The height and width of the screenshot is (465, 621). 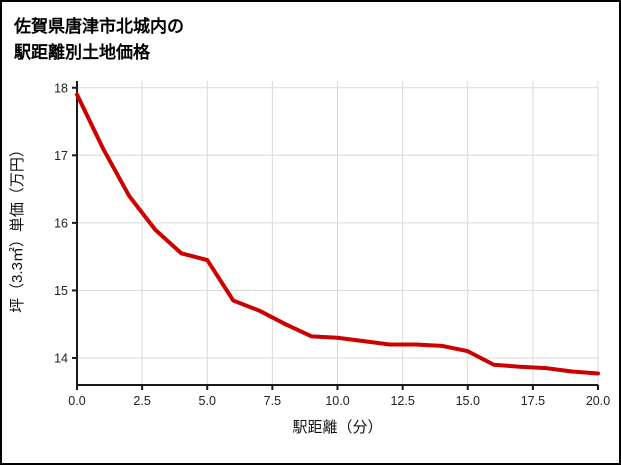 What do you see at coordinates (61, 291) in the screenshot?
I see `y-tick-label: 15` at bounding box center [61, 291].